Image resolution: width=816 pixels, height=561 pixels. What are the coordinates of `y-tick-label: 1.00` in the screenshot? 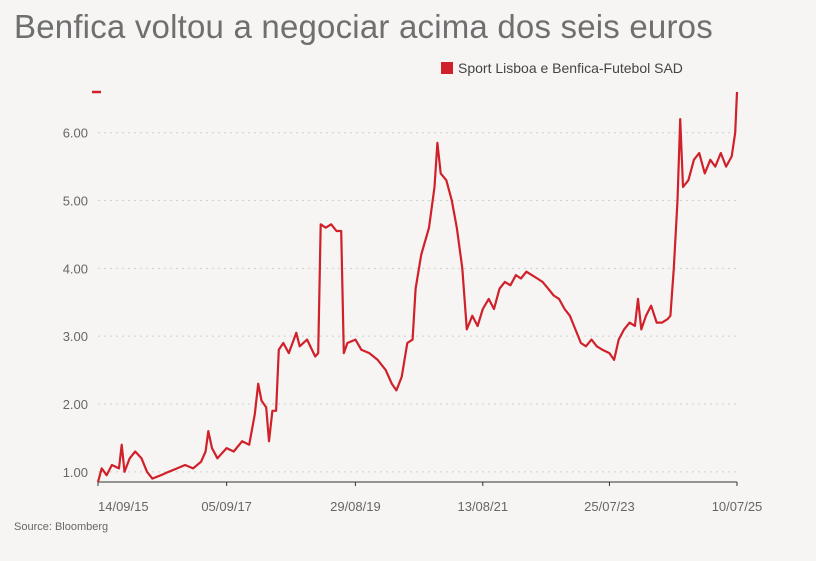 It's located at (75, 472).